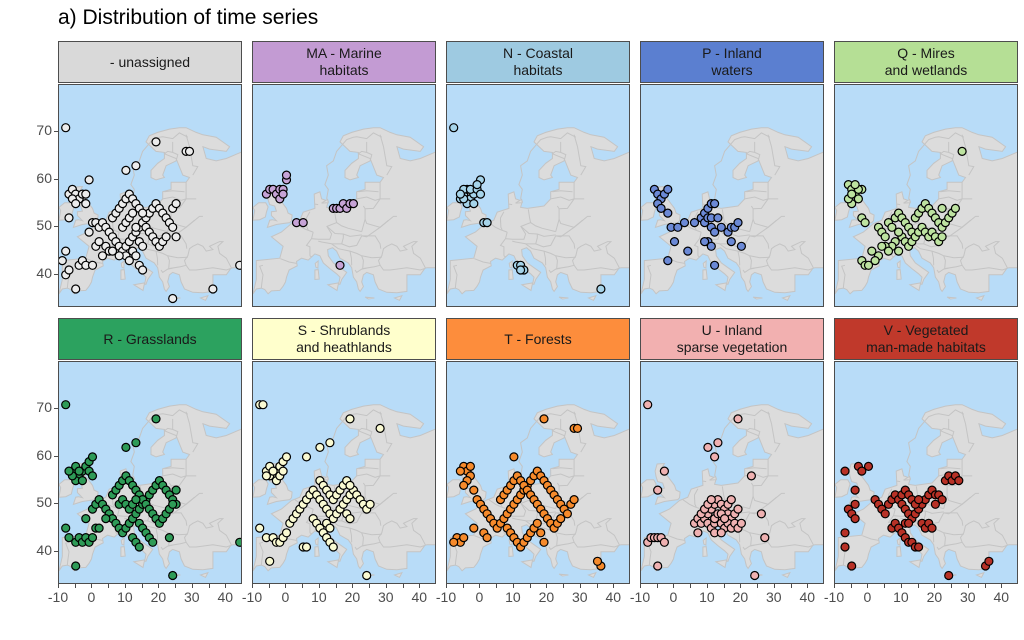 This screenshot has width=1024, height=640. I want to click on y-tick-label: 50, so click(44, 502).